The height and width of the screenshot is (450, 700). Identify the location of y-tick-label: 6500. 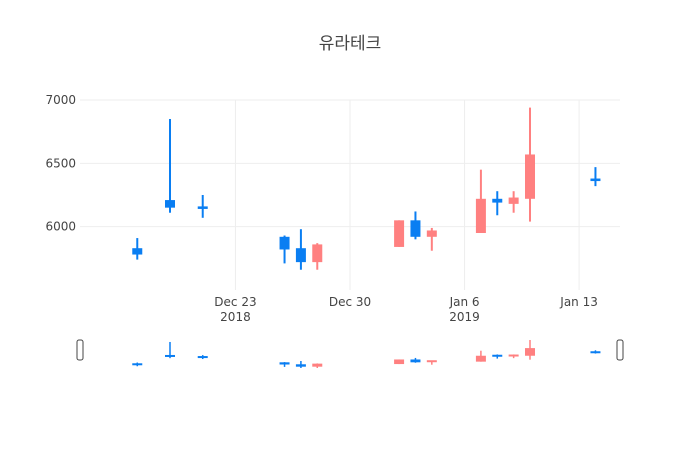
(60, 163).